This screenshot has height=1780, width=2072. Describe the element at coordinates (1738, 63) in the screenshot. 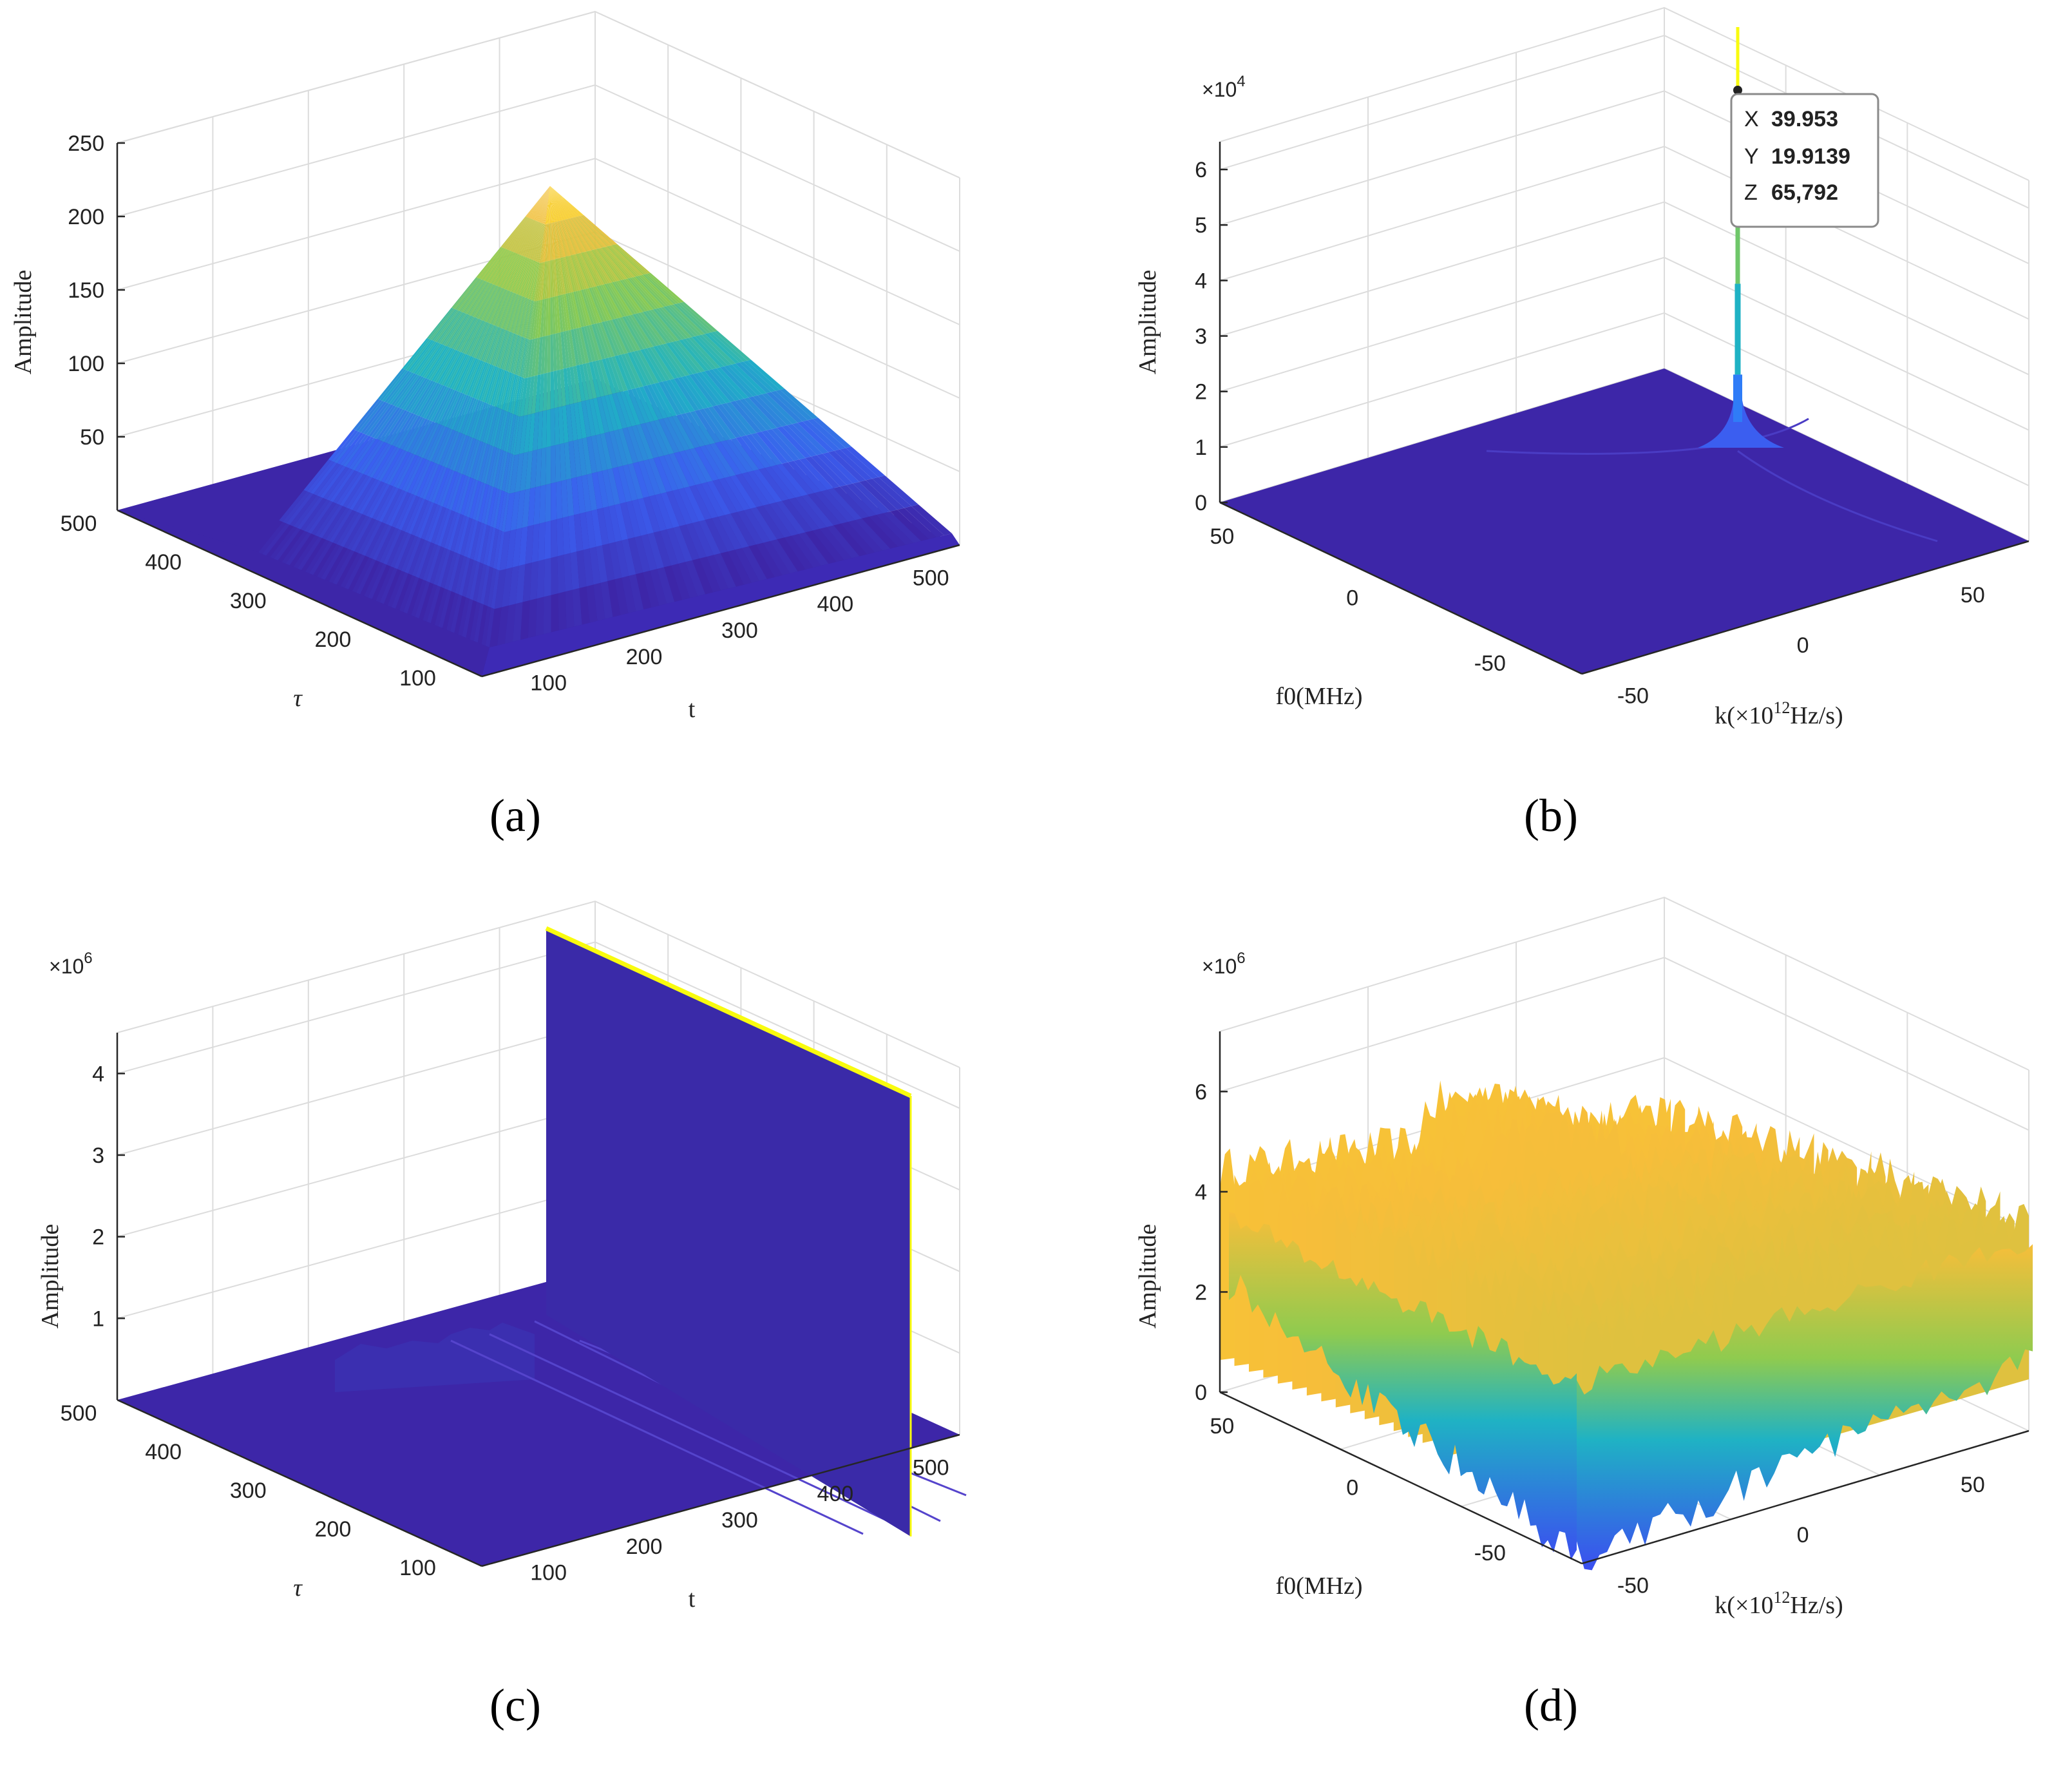

I see `spike-band` at that location.